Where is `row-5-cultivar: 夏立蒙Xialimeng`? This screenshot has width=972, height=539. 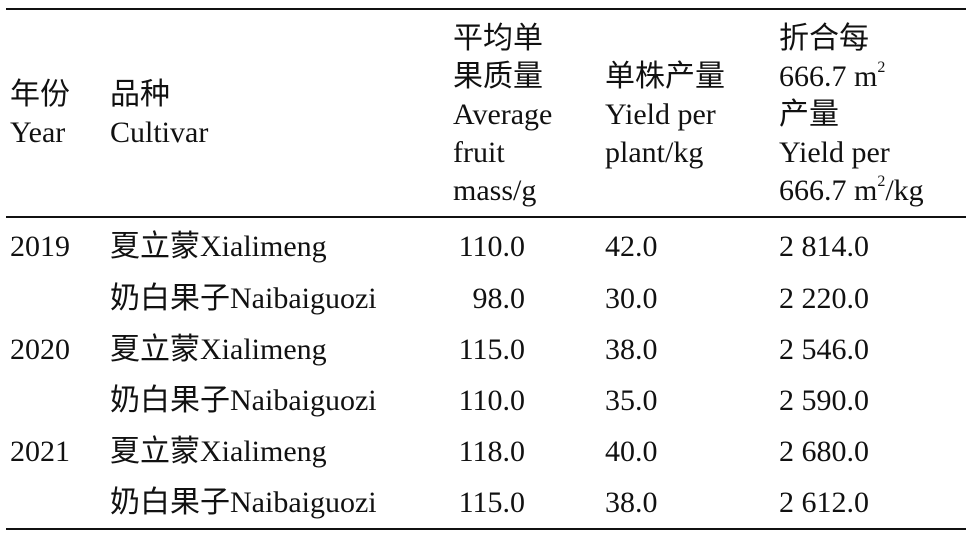 row-5-cultivar: 夏立蒙Xialimeng is located at coordinates (218, 451).